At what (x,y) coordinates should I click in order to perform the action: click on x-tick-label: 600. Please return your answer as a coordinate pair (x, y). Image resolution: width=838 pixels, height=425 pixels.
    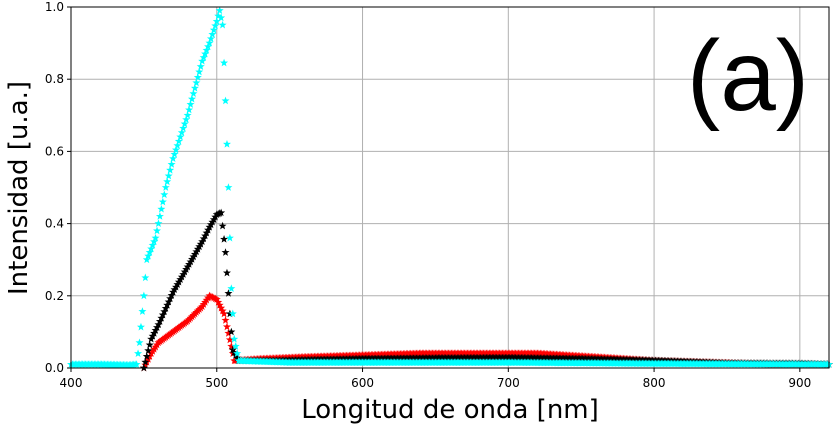
    Looking at the image, I should click on (362, 383).